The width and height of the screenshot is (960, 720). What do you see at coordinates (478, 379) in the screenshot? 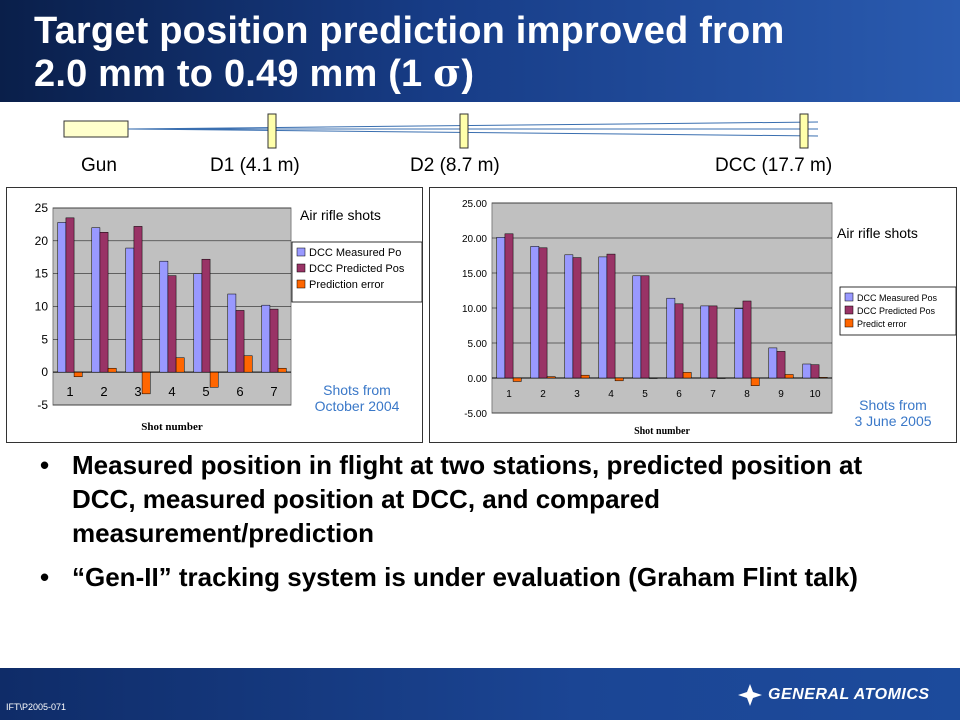
I see `y-tick-label: 0.00` at bounding box center [478, 379].